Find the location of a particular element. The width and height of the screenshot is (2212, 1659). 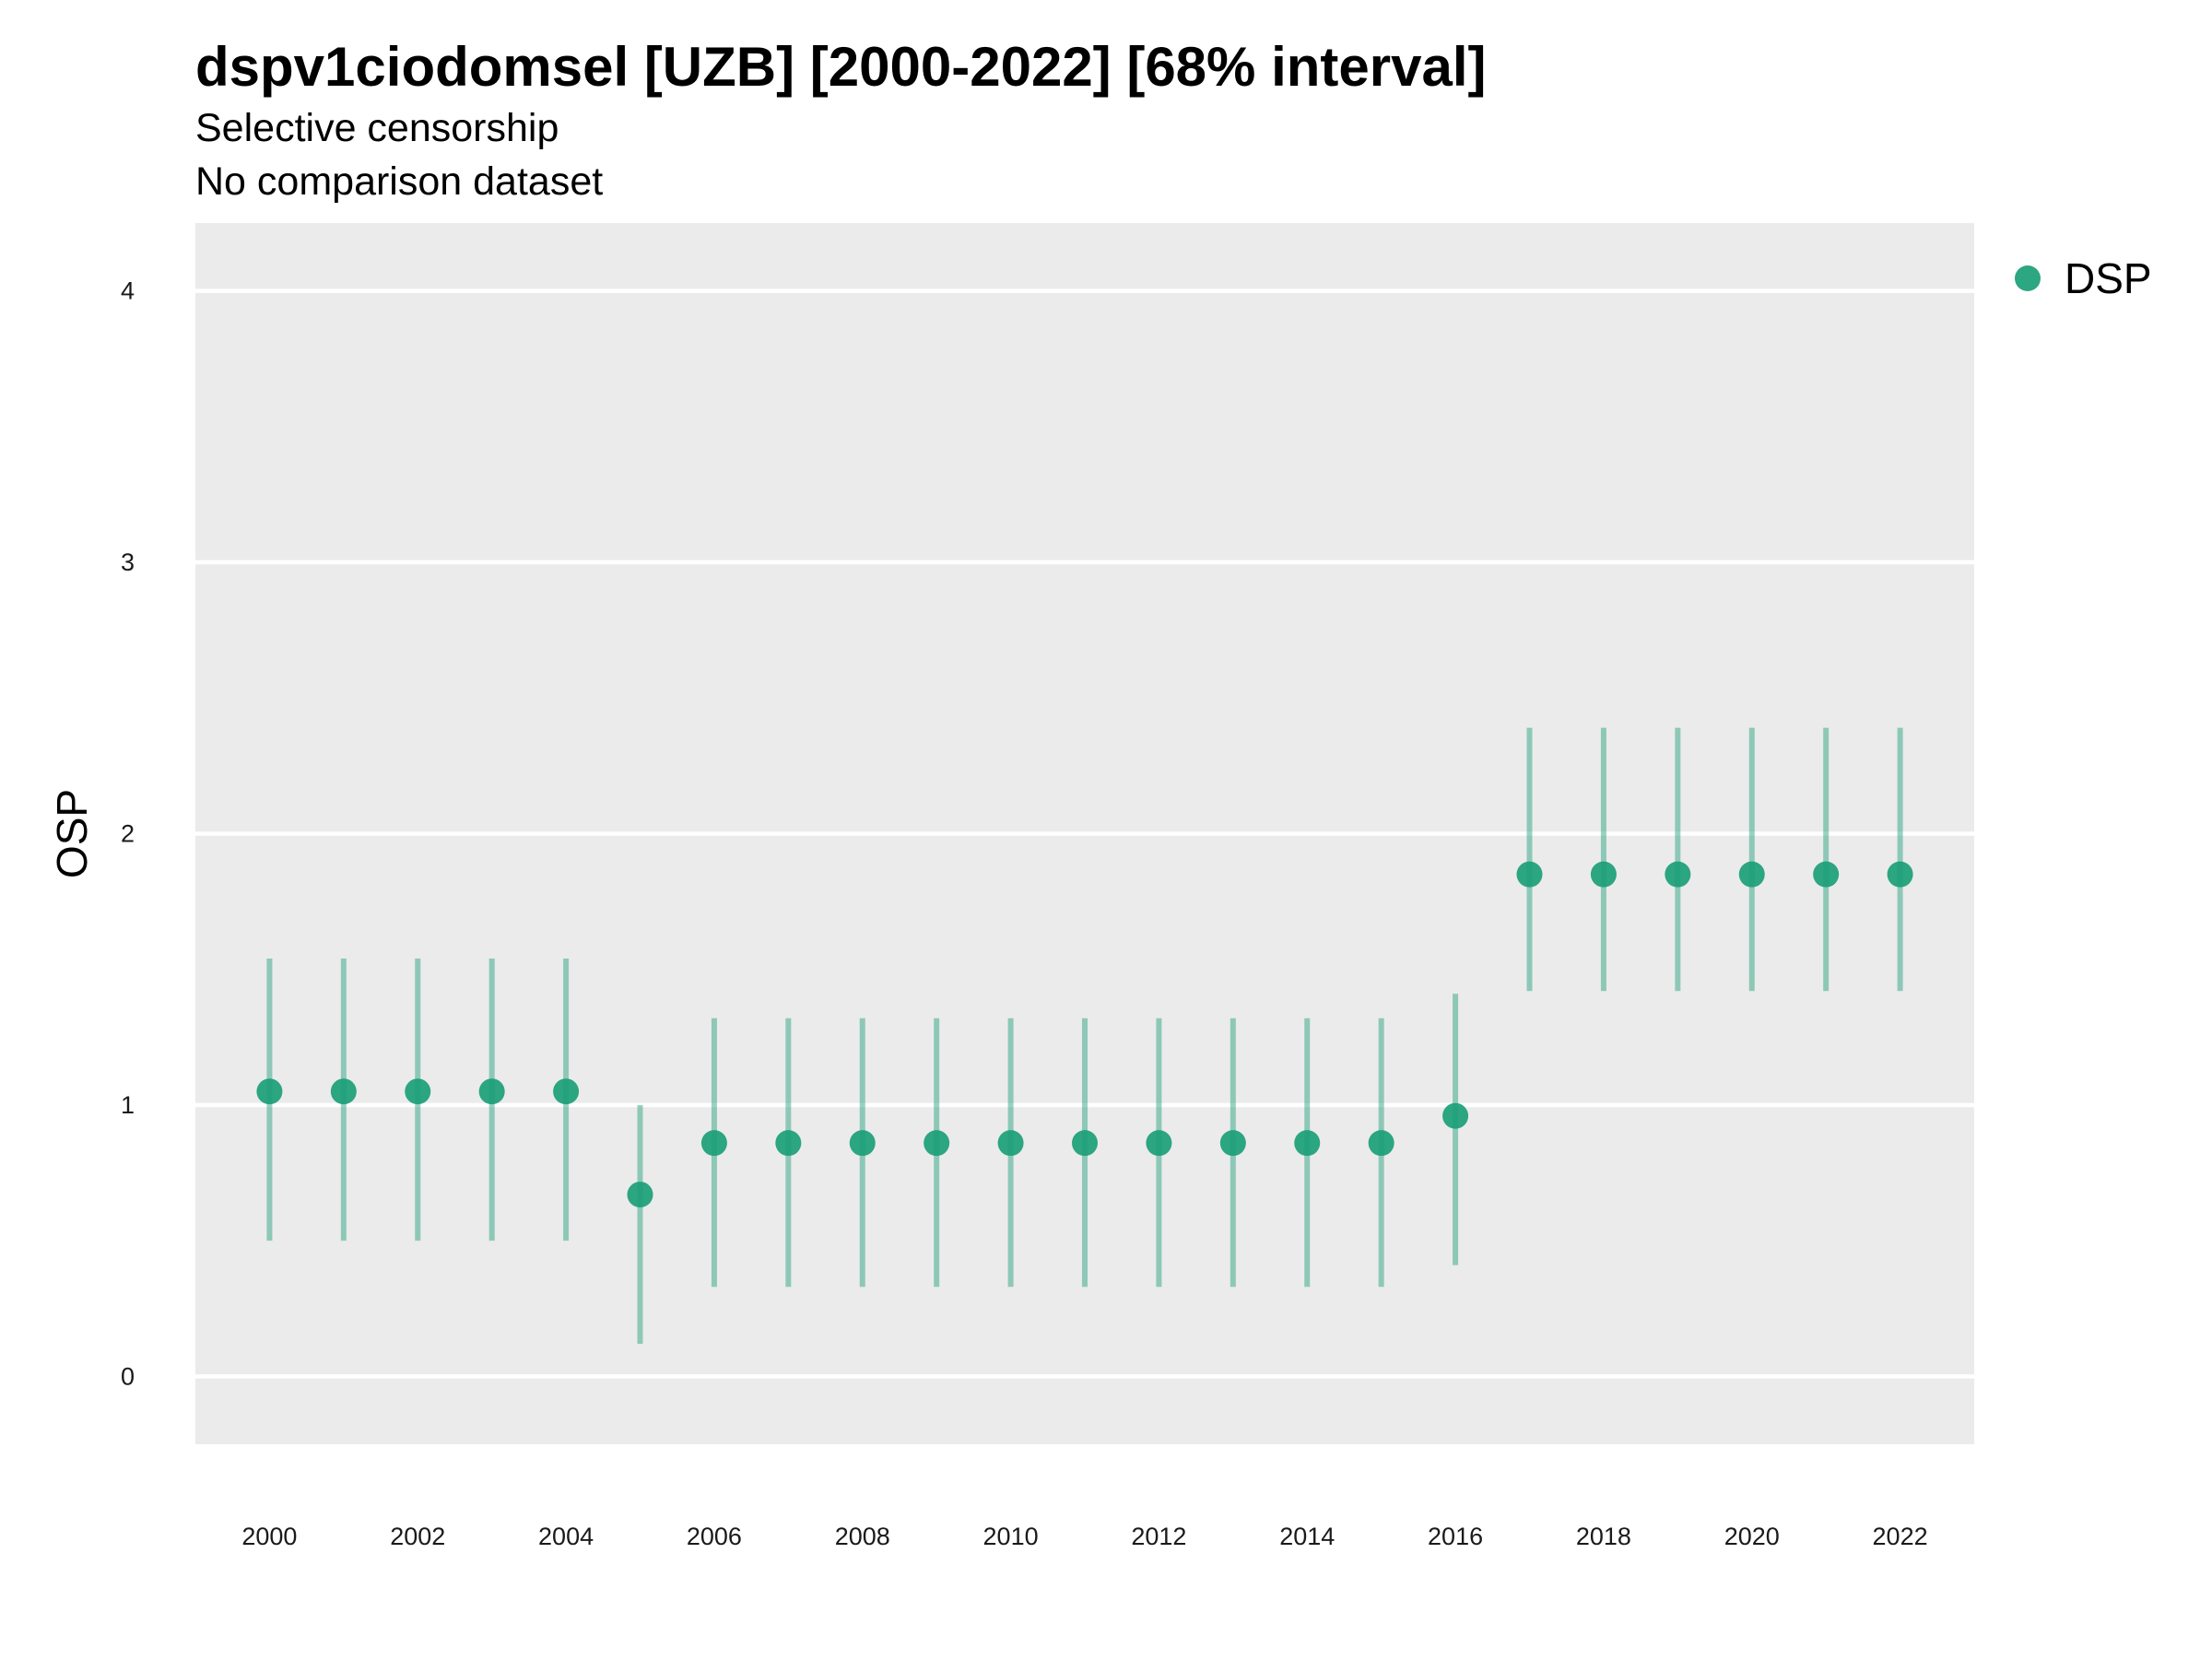

y-tick-label-2: 2 is located at coordinates (128, 834).